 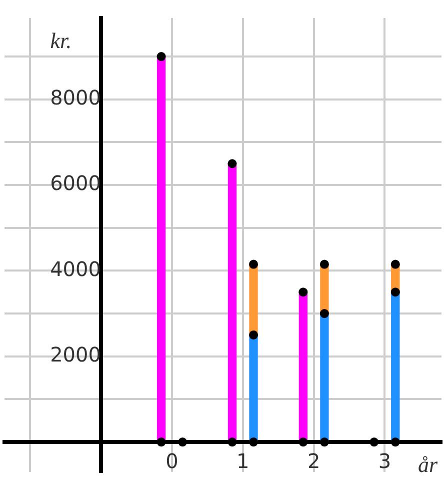 I want to click on x-tick-label: 3, so click(x=385, y=461).